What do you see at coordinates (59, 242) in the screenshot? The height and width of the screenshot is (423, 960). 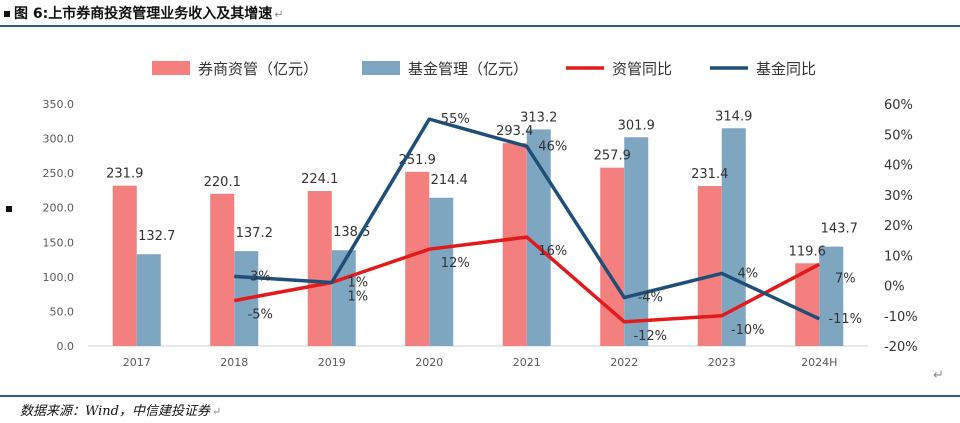 I see `y-left-tick-label: 150.0` at bounding box center [59, 242].